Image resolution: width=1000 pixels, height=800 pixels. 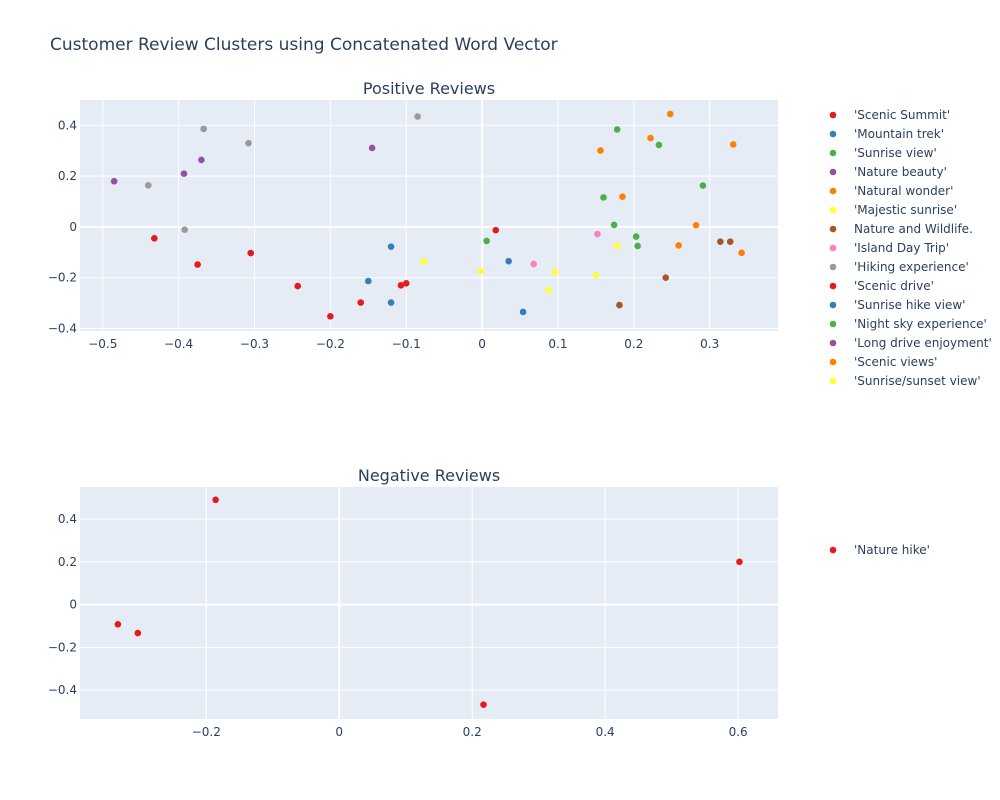 I want to click on positive-legend-label: 'Scenic Summit', so click(x=902, y=115).